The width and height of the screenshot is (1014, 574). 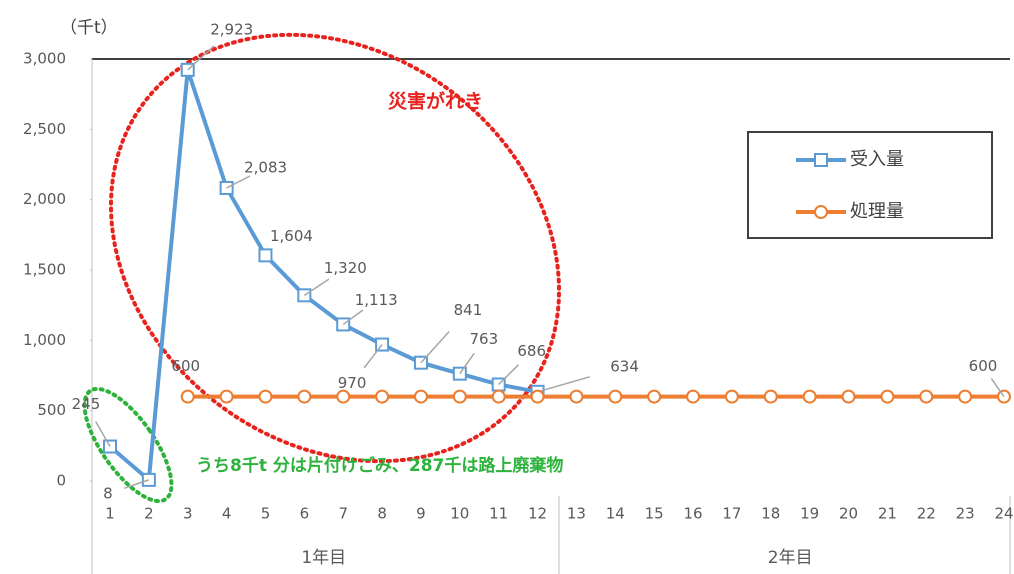 I want to click on x-tick-label: 11, so click(x=498, y=514).